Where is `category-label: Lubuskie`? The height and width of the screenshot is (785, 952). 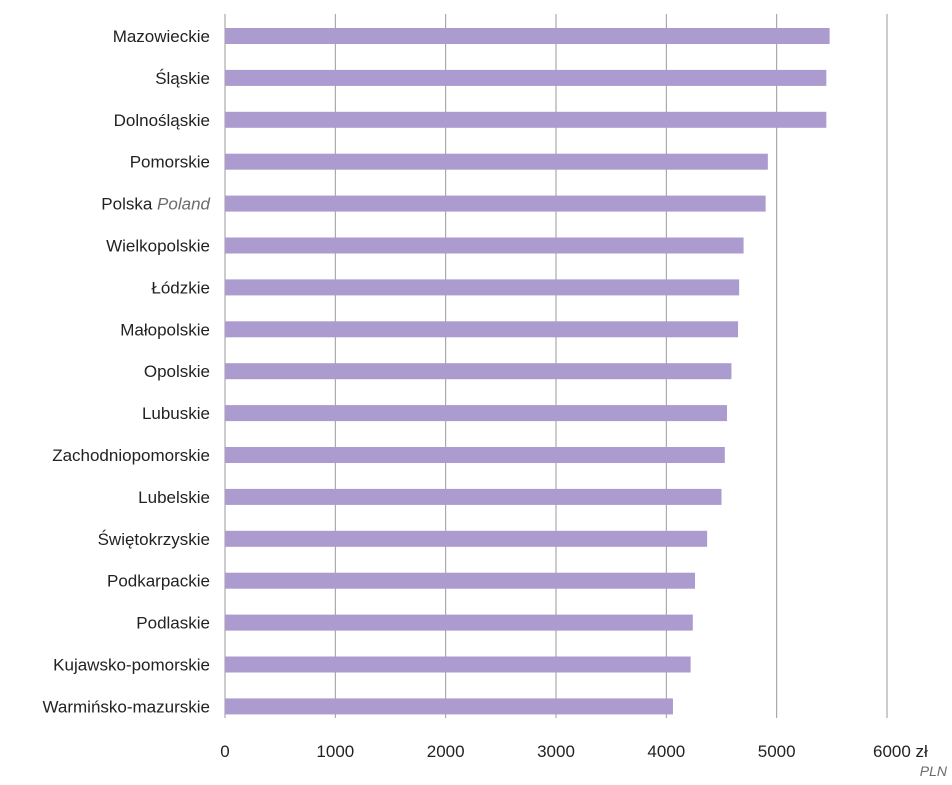
category-label: Lubuskie is located at coordinates (176, 413).